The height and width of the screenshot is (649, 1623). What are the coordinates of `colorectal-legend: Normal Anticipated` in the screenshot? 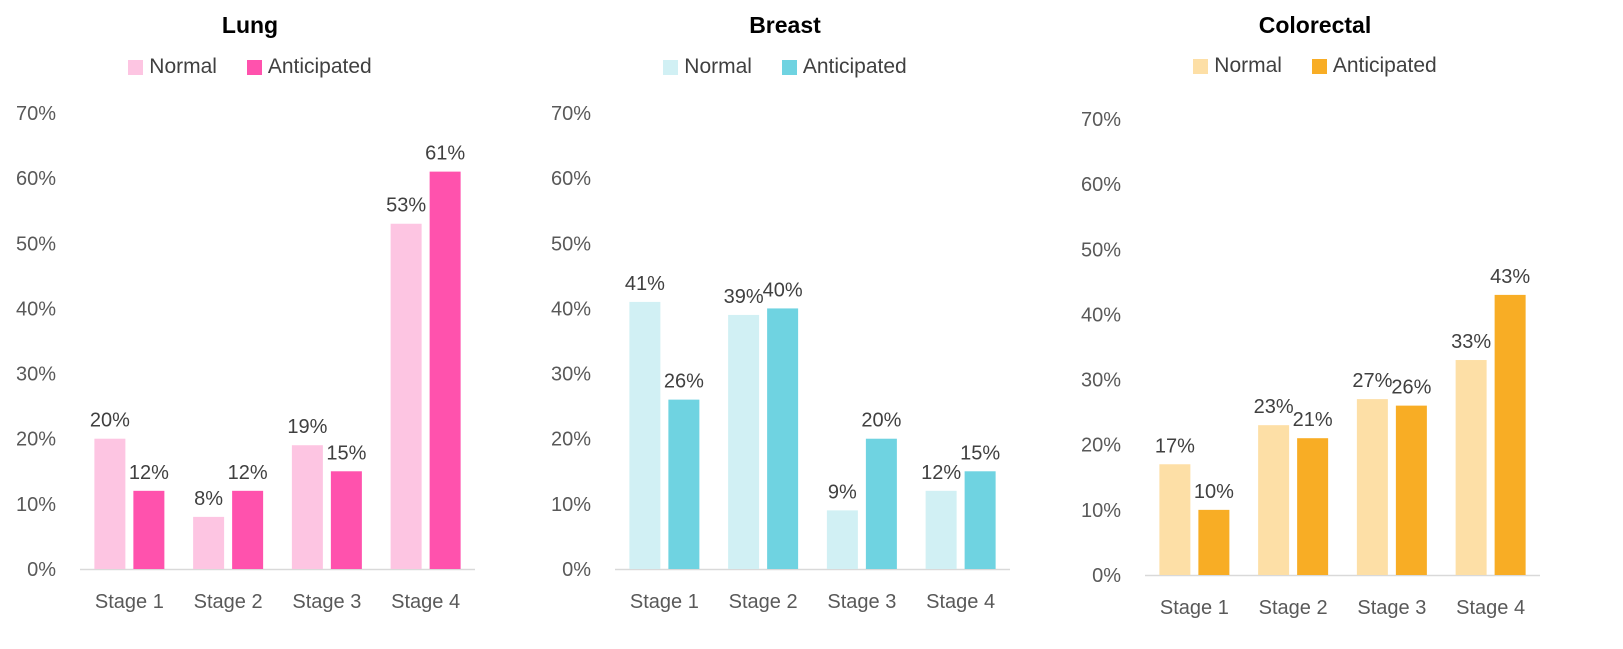 It's located at (1315, 67).